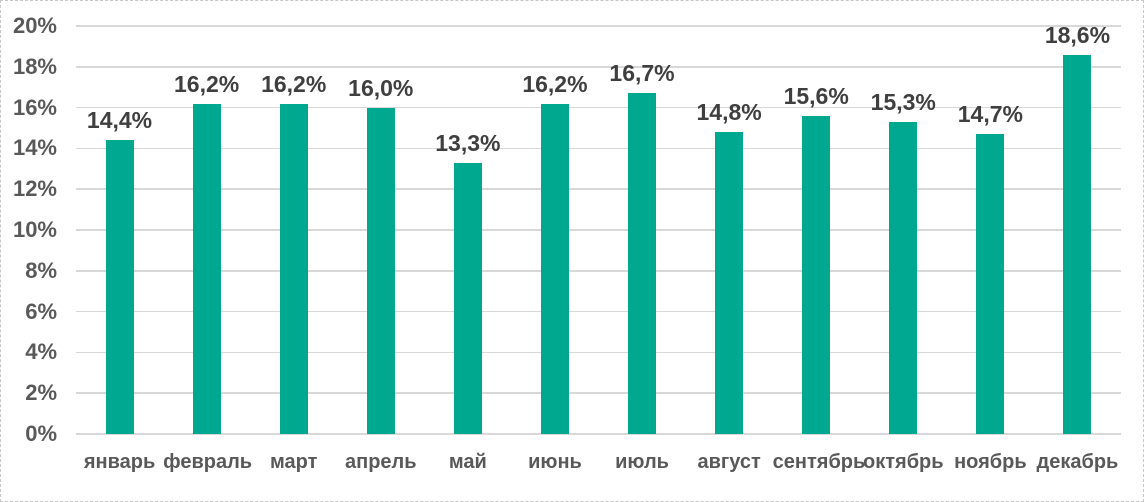 The height and width of the screenshot is (502, 1144). Describe the element at coordinates (819, 462) in the screenshot. I see `x-tick-label: сентябрь` at that location.